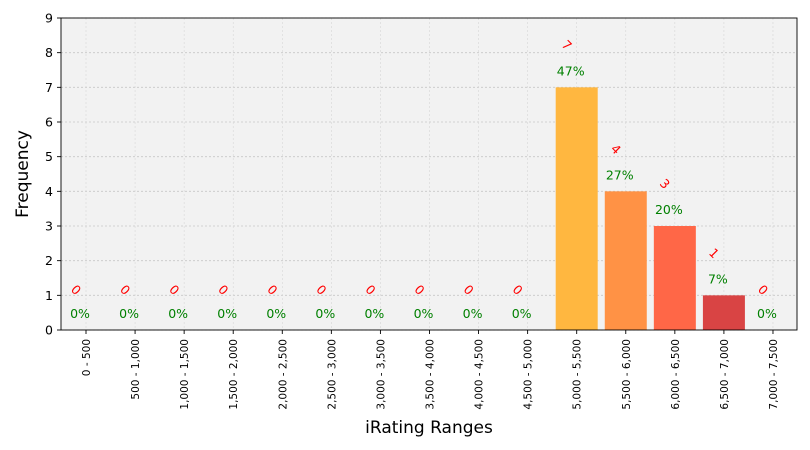 This screenshot has width=810, height=450. What do you see at coordinates (49, 295) in the screenshot?
I see `y-tick-label: 1` at bounding box center [49, 295].